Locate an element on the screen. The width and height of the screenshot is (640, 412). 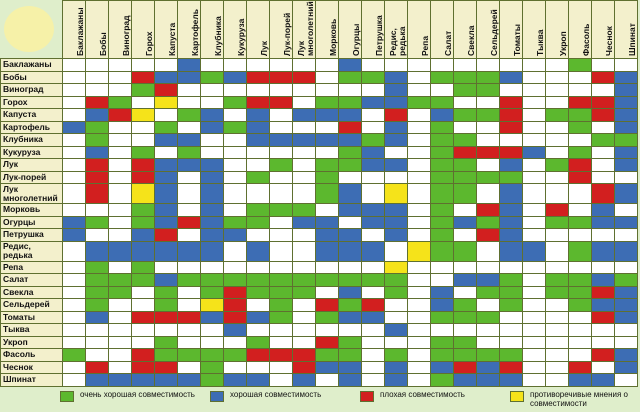
logo is located at coordinates (29, 29).